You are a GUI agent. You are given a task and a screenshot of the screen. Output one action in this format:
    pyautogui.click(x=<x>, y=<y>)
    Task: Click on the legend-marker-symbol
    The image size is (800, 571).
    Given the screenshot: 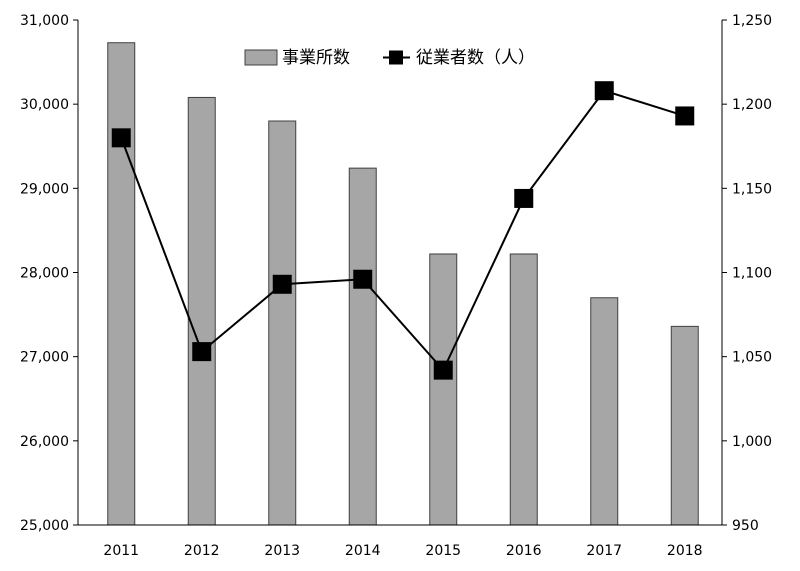 What is the action you would take?
    pyautogui.click(x=396, y=57)
    